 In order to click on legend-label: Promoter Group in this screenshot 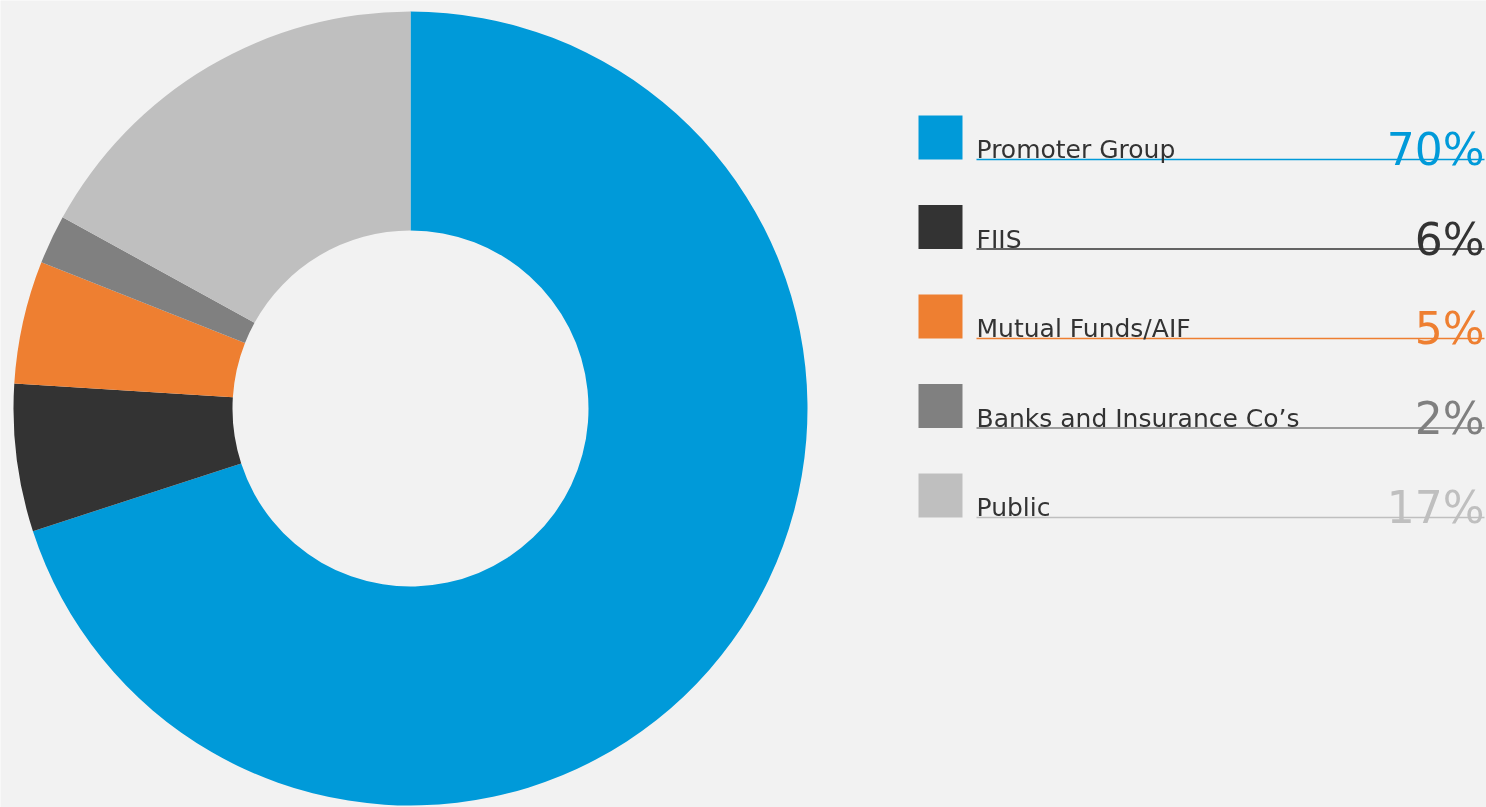, I will do `click(1076, 149)`.